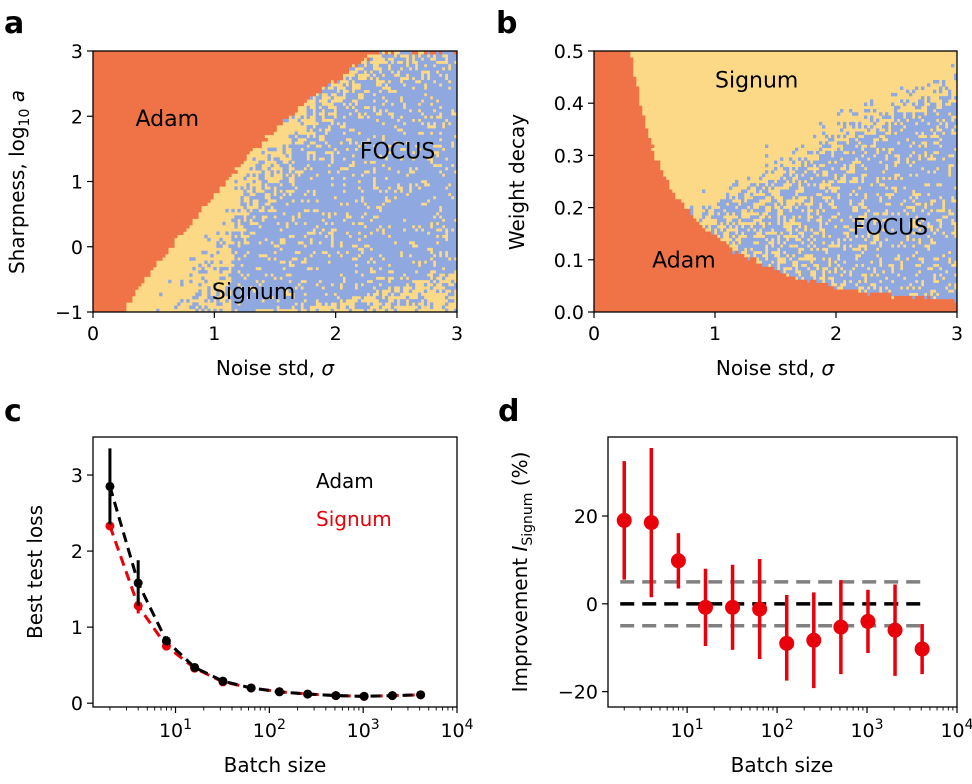 The image size is (972, 784). Describe the element at coordinates (569, 209) in the screenshot. I see `y-tick-label: 0.2` at that location.